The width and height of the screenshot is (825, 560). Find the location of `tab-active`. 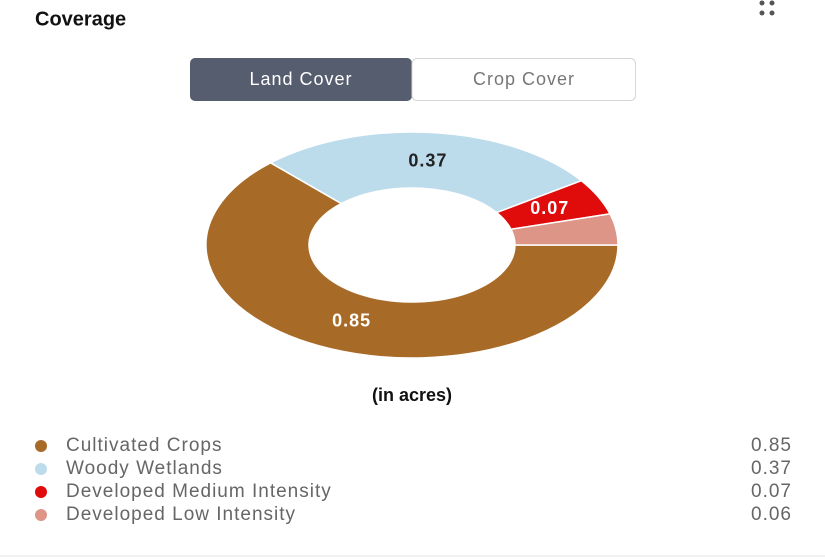

tab-active is located at coordinates (301, 79).